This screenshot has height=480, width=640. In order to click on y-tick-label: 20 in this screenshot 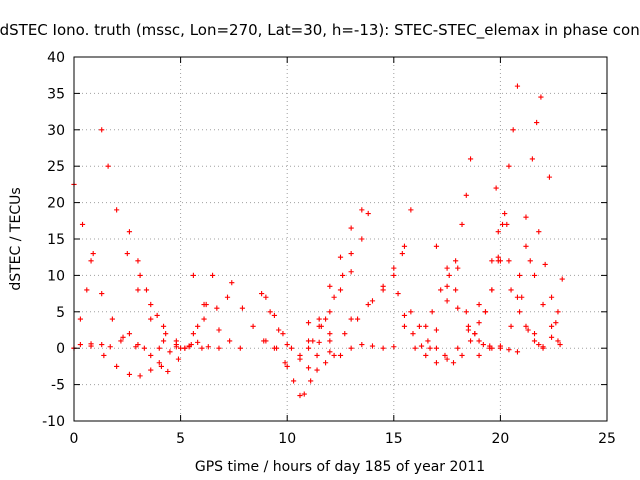, I will do `click(56, 204)`.